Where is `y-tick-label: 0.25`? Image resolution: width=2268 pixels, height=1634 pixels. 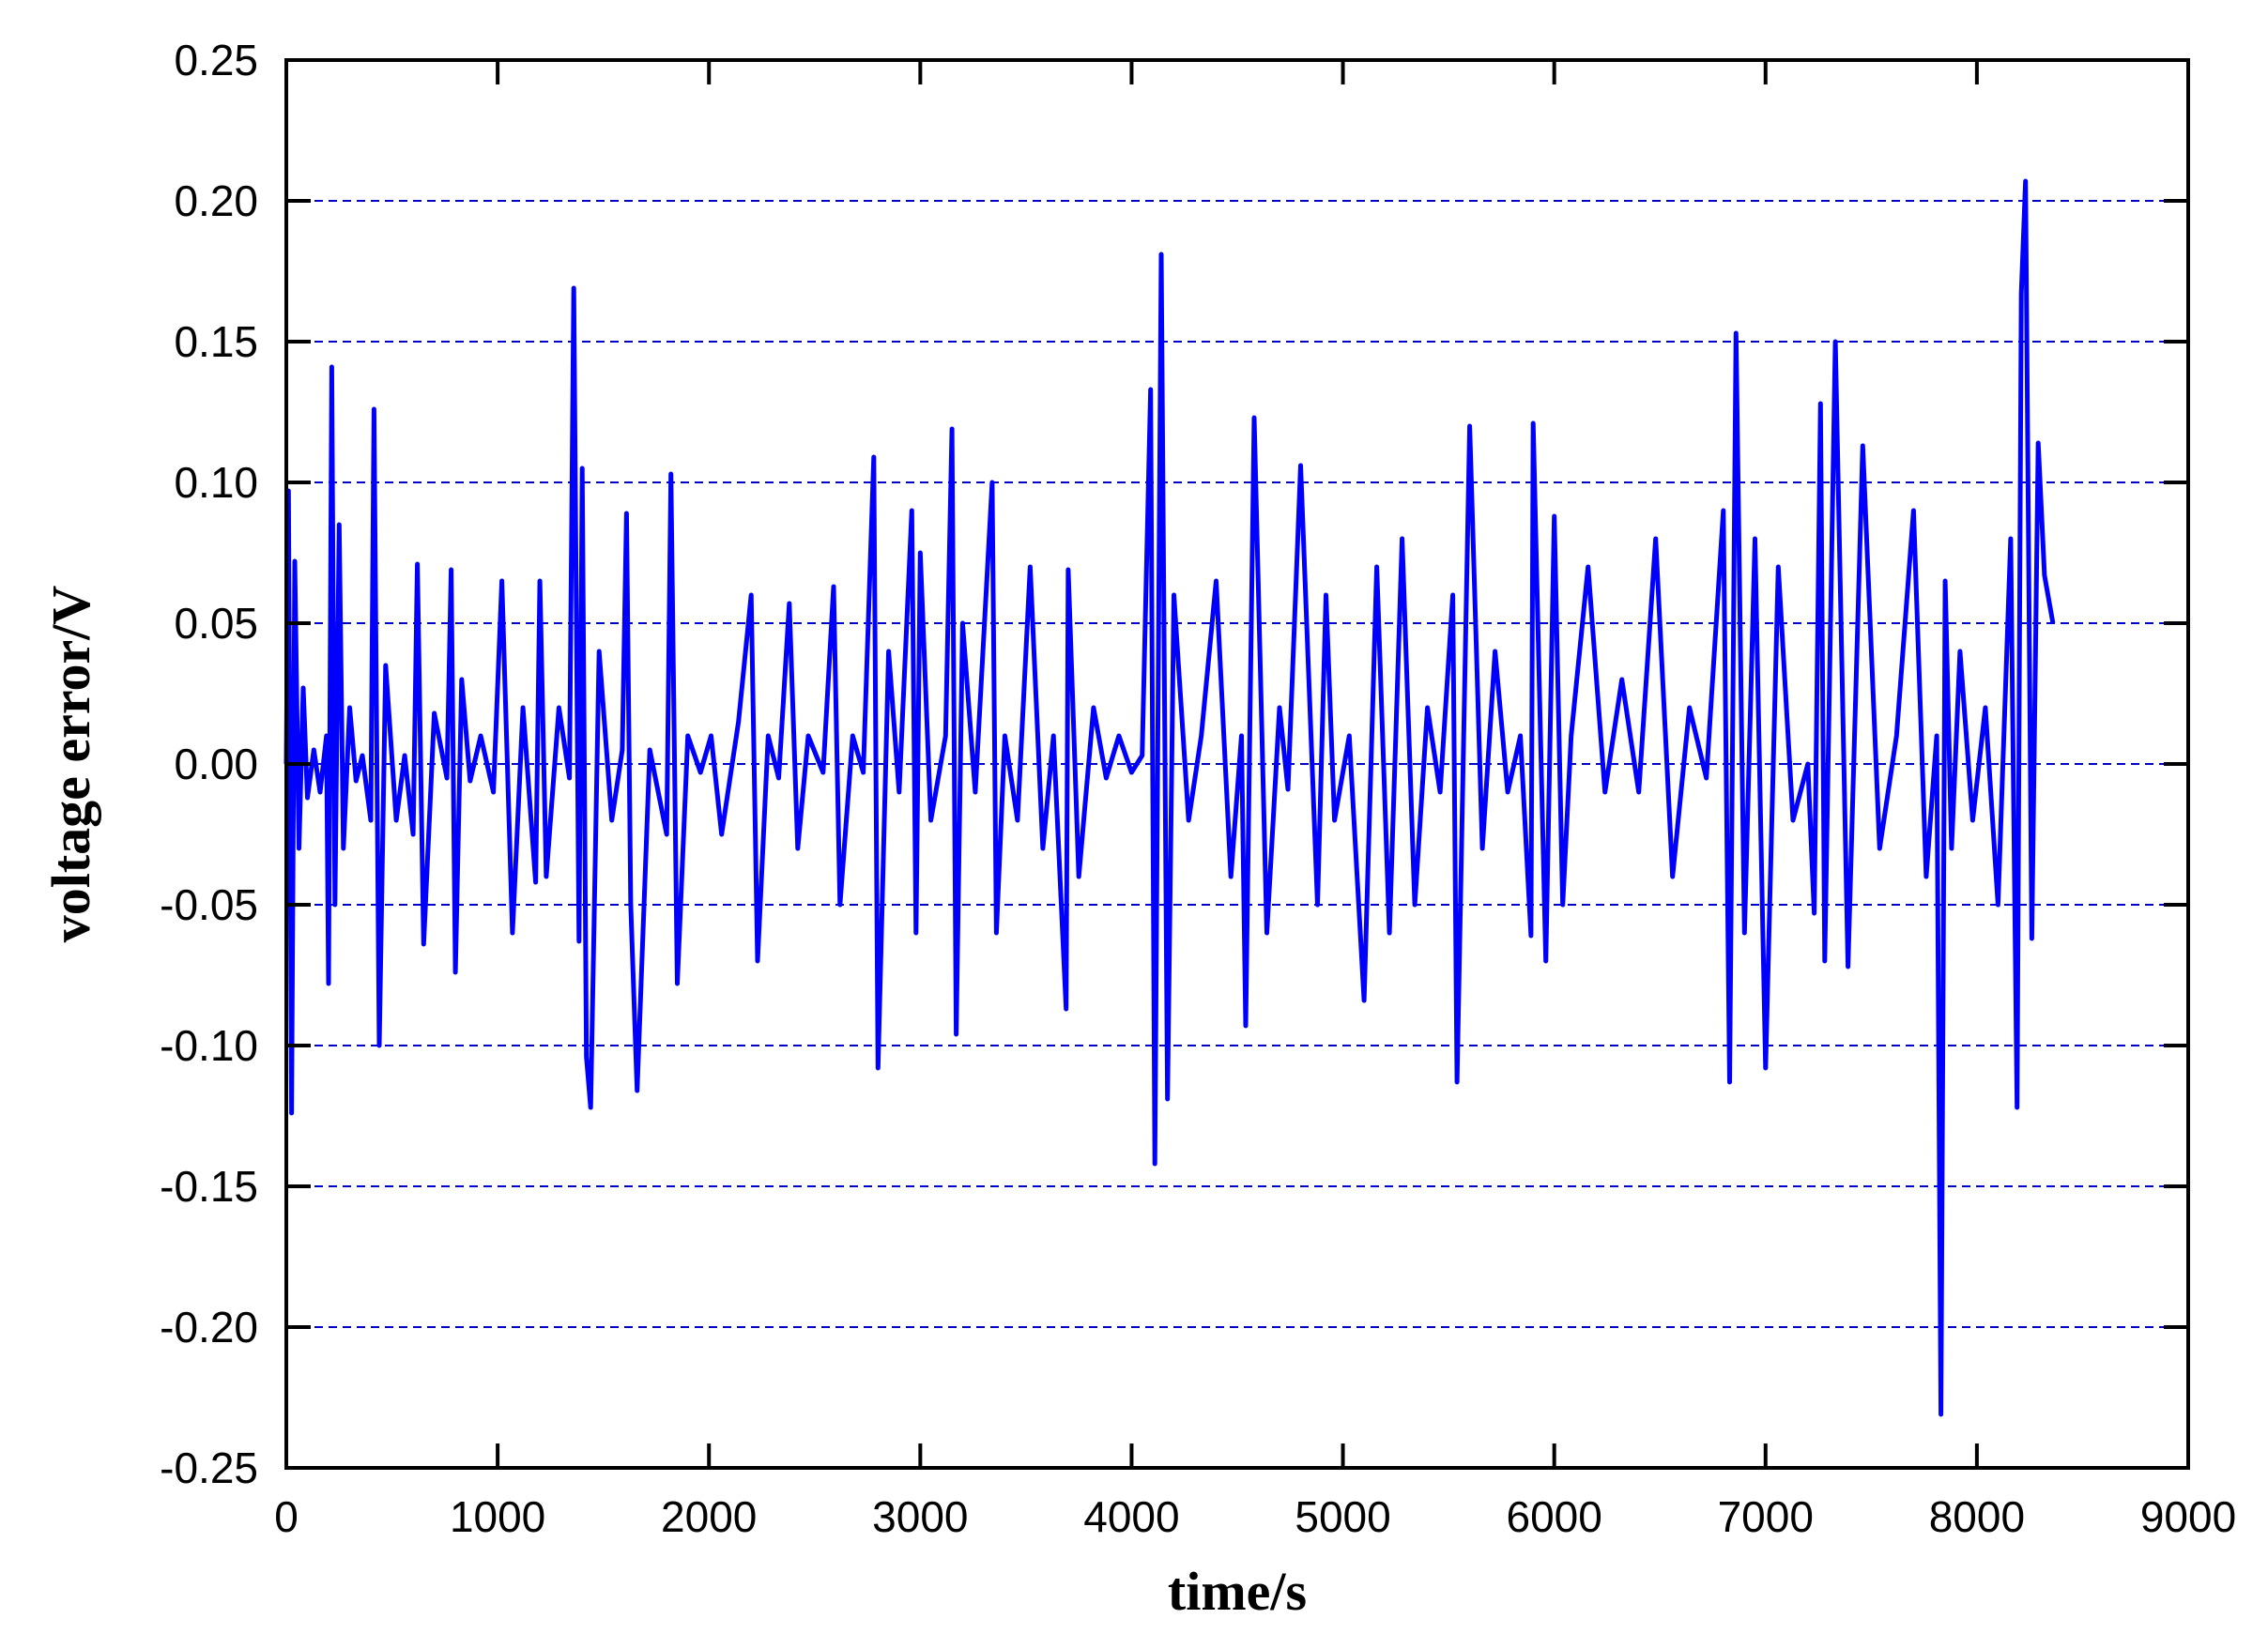
y-tick-label: 0.25 is located at coordinates (216, 60).